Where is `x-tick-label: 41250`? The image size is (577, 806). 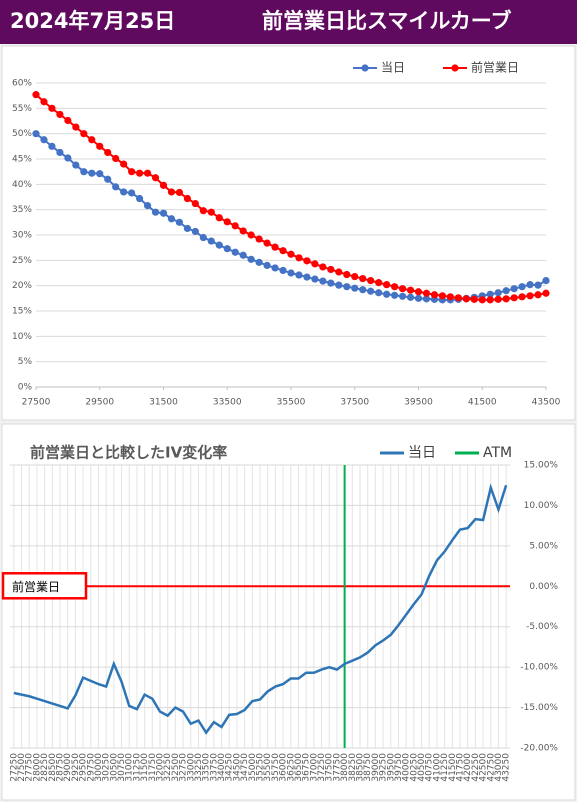 x-tick-label: 41250 is located at coordinates (445, 767).